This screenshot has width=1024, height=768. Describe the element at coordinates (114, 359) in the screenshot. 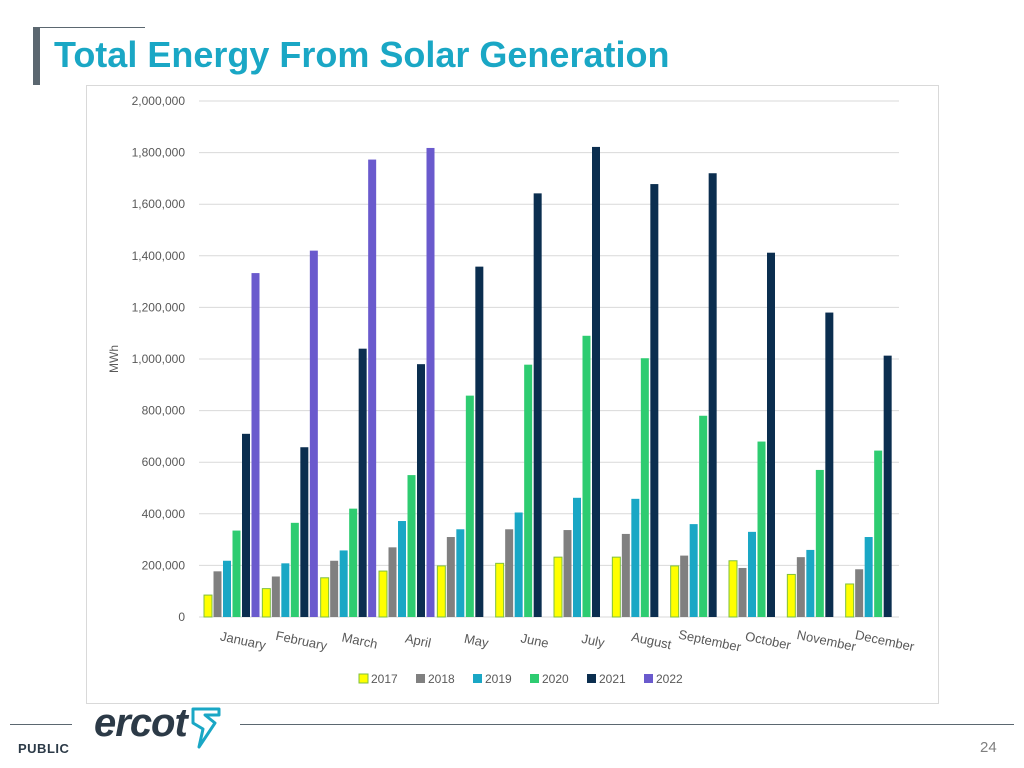

I see `y-axis-label: MWh` at that location.